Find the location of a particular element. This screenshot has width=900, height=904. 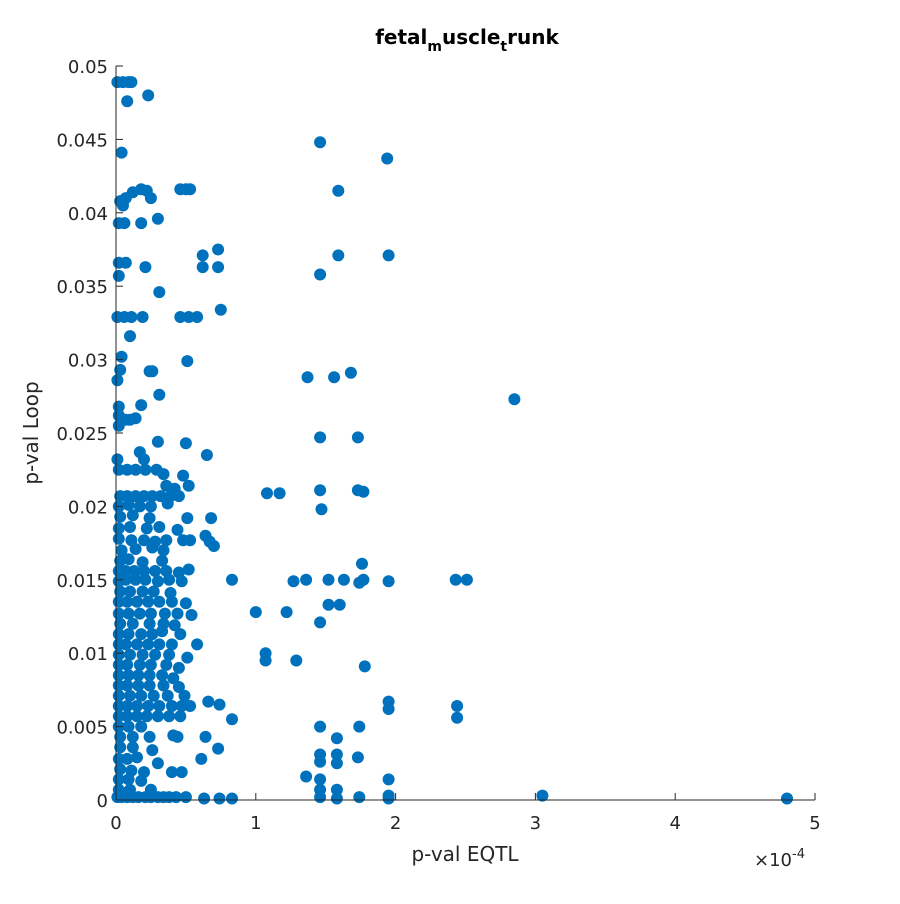

title-part-1: m is located at coordinates (434, 47).